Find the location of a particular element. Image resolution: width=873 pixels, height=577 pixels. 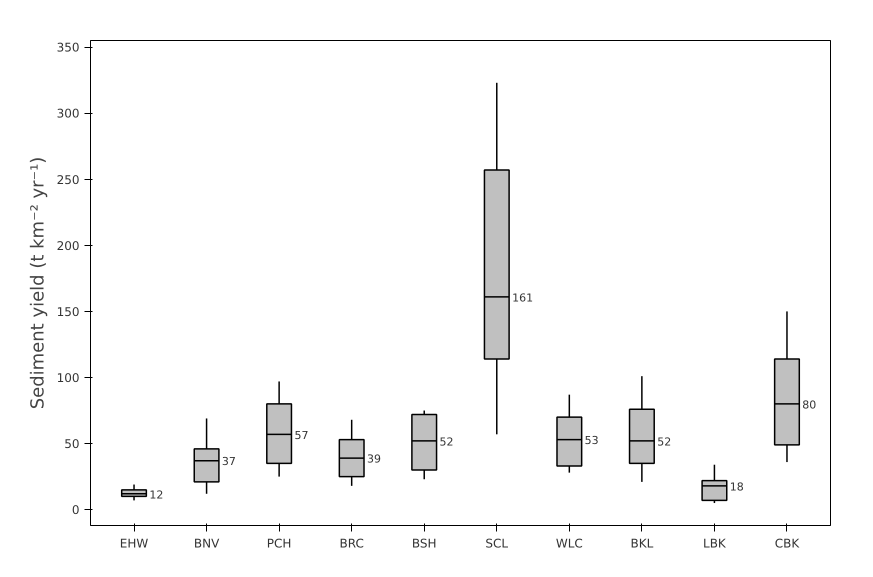

y-tick-label: 300 is located at coordinates (68, 113).